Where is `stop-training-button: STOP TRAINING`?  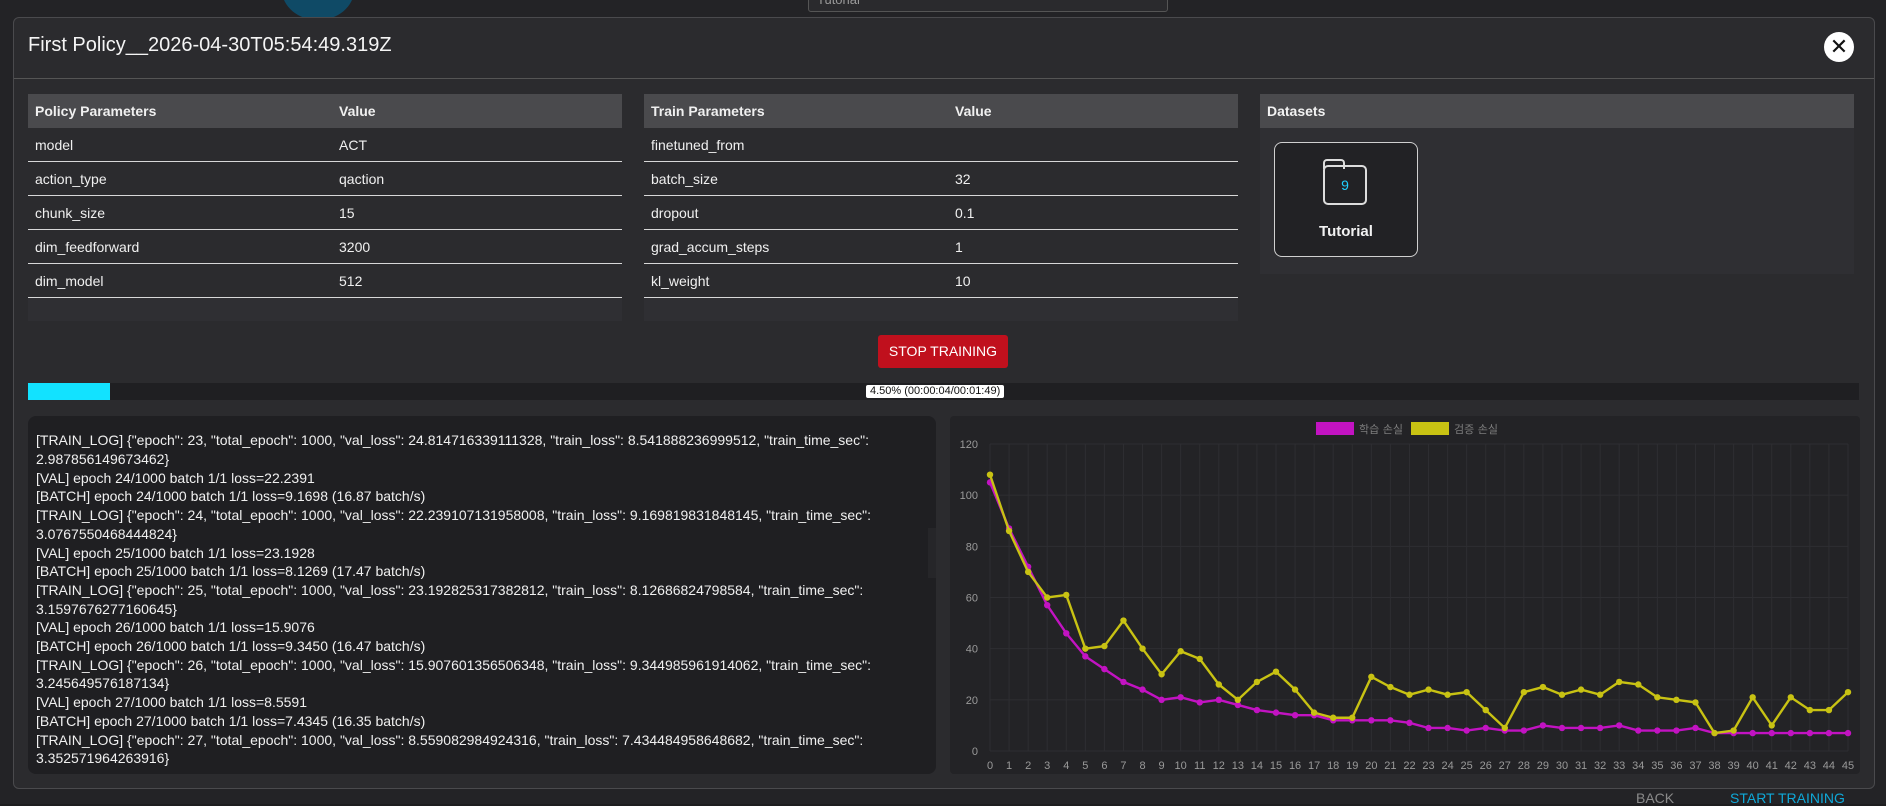
stop-training-button: STOP TRAINING is located at coordinates (943, 351).